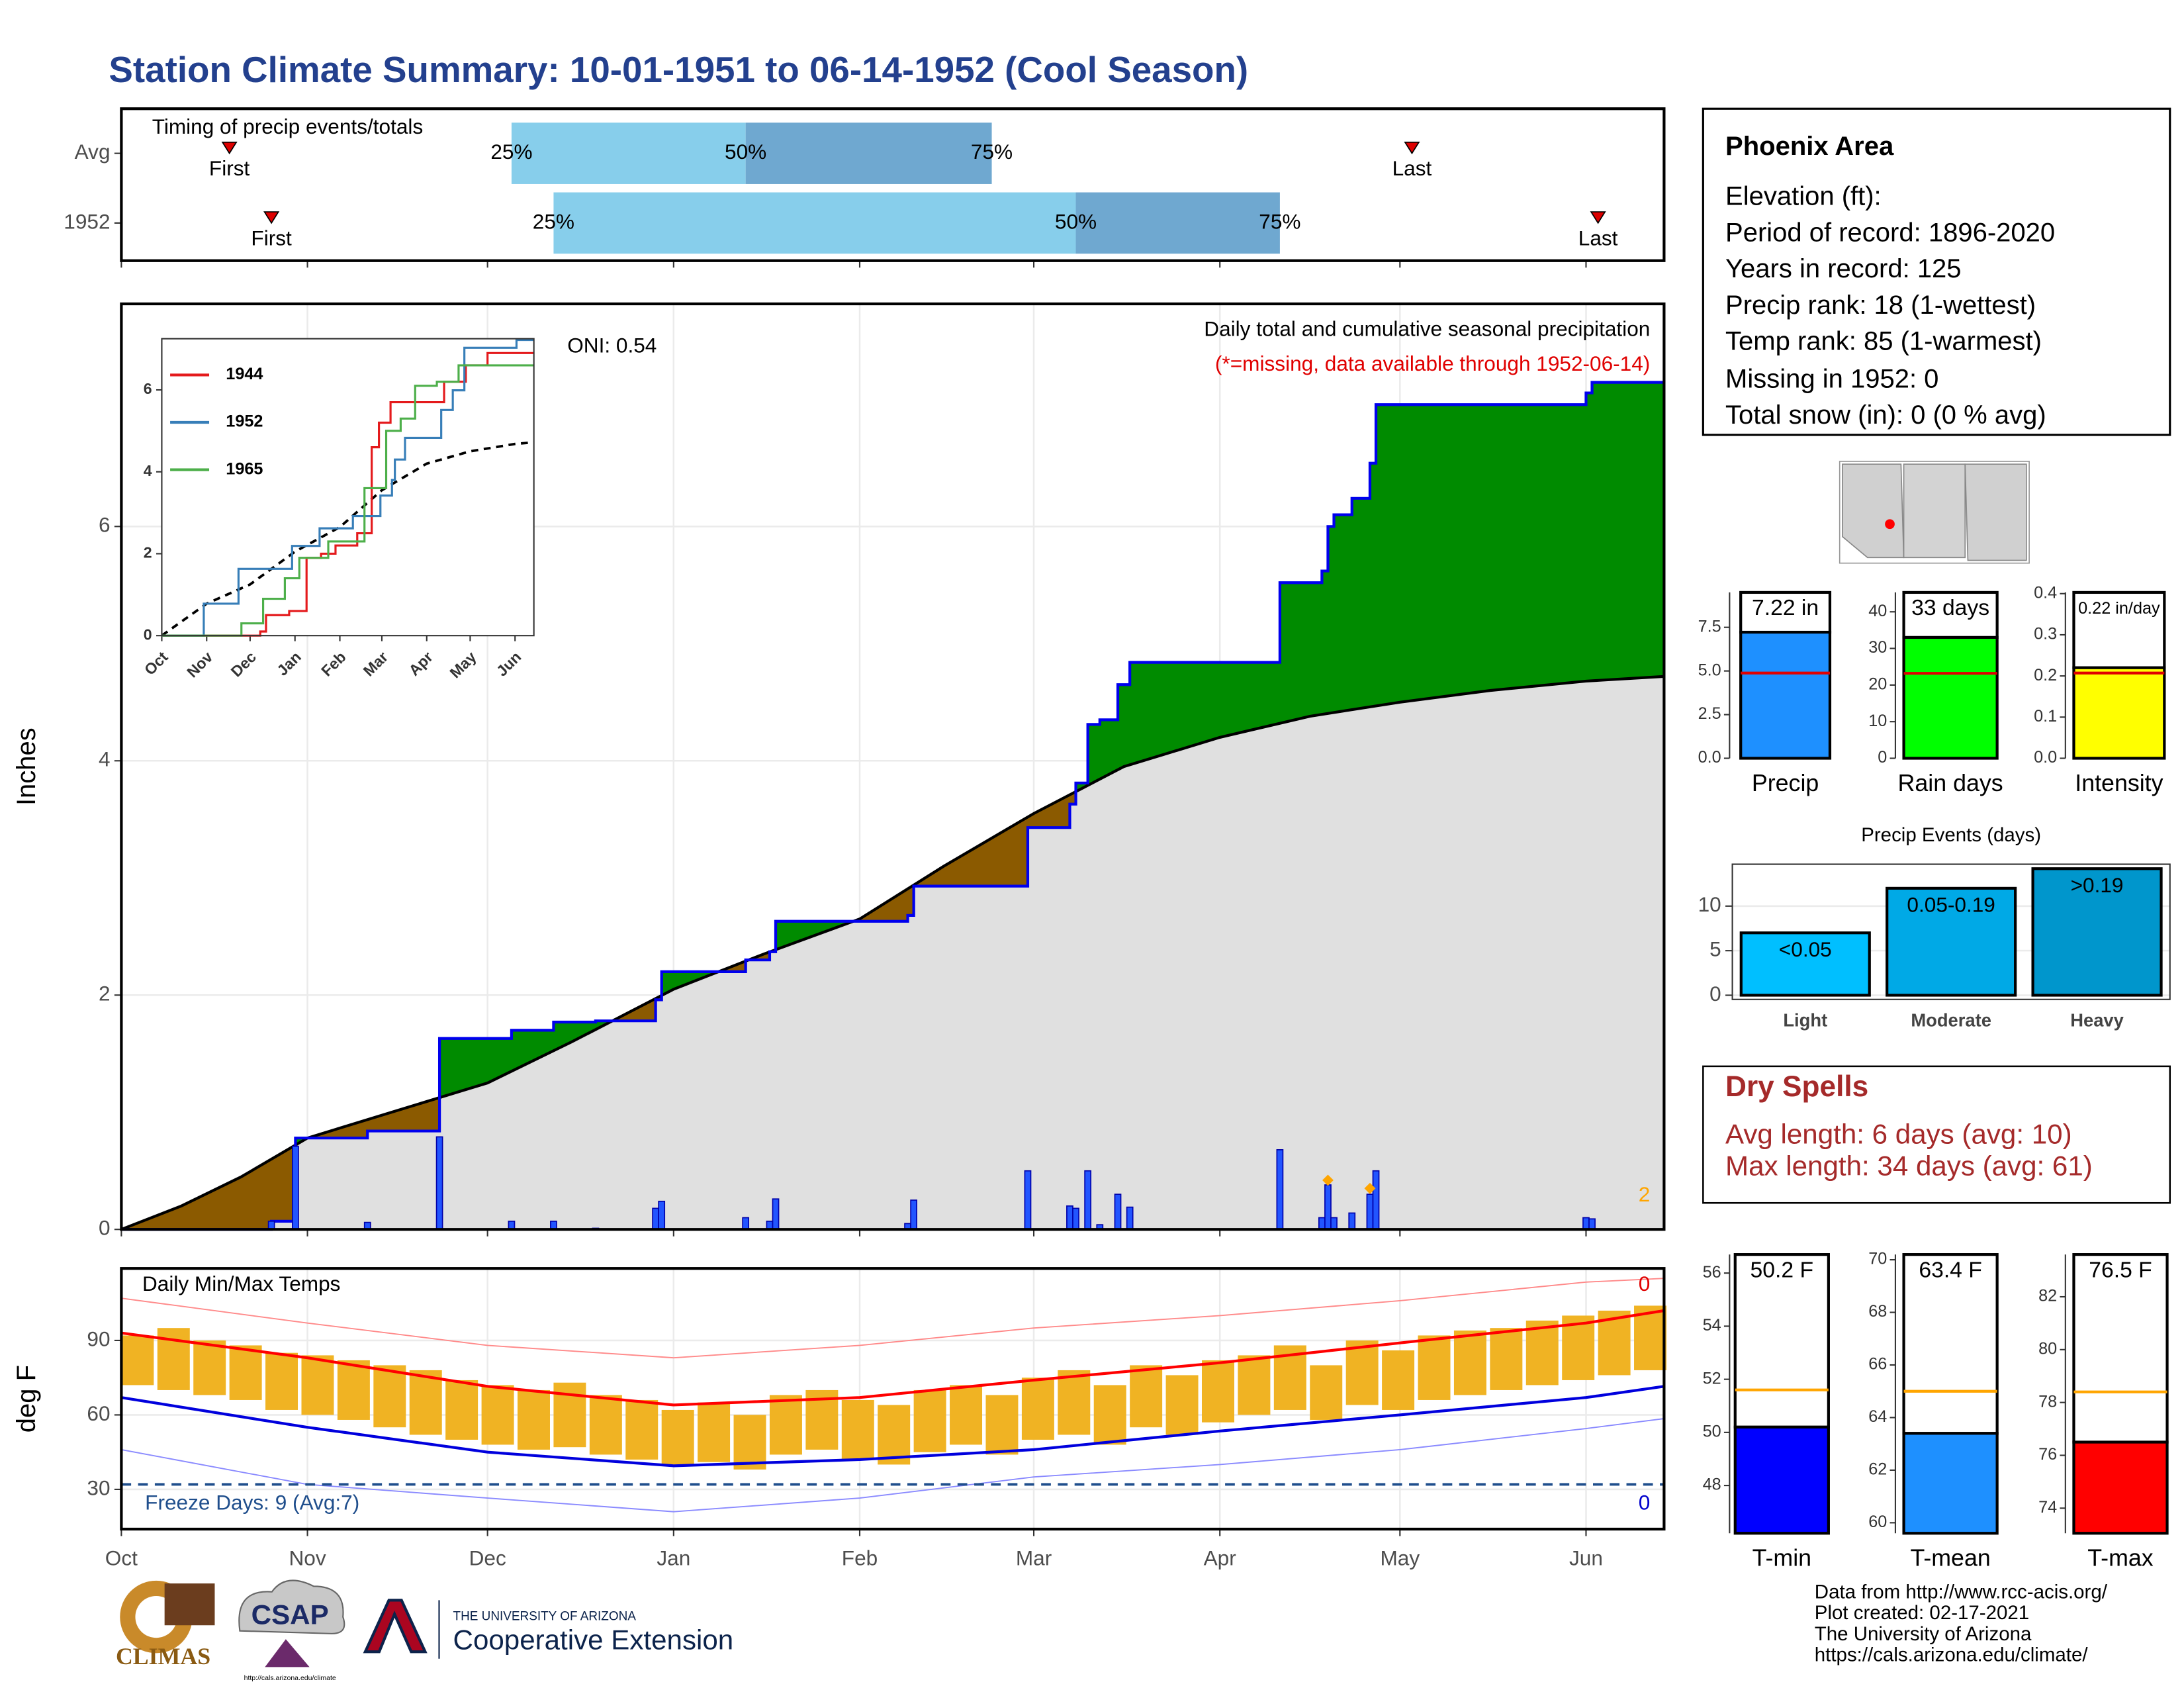 The image size is (2184, 1688). What do you see at coordinates (1786, 783) in the screenshot?
I see `x-label: Precip` at bounding box center [1786, 783].